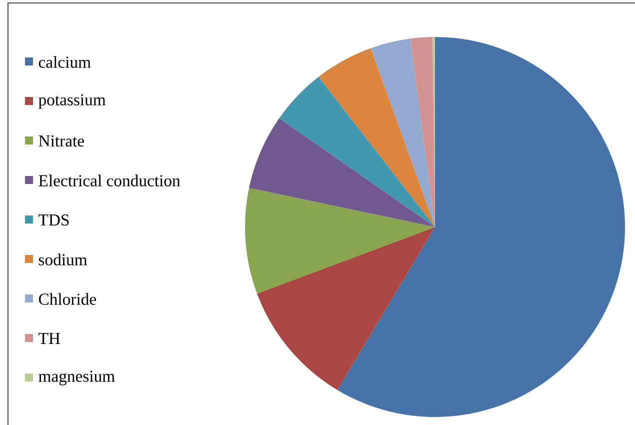 The image size is (635, 425). Describe the element at coordinates (109, 180) in the screenshot. I see `legend-label: Electrical conduction` at that location.